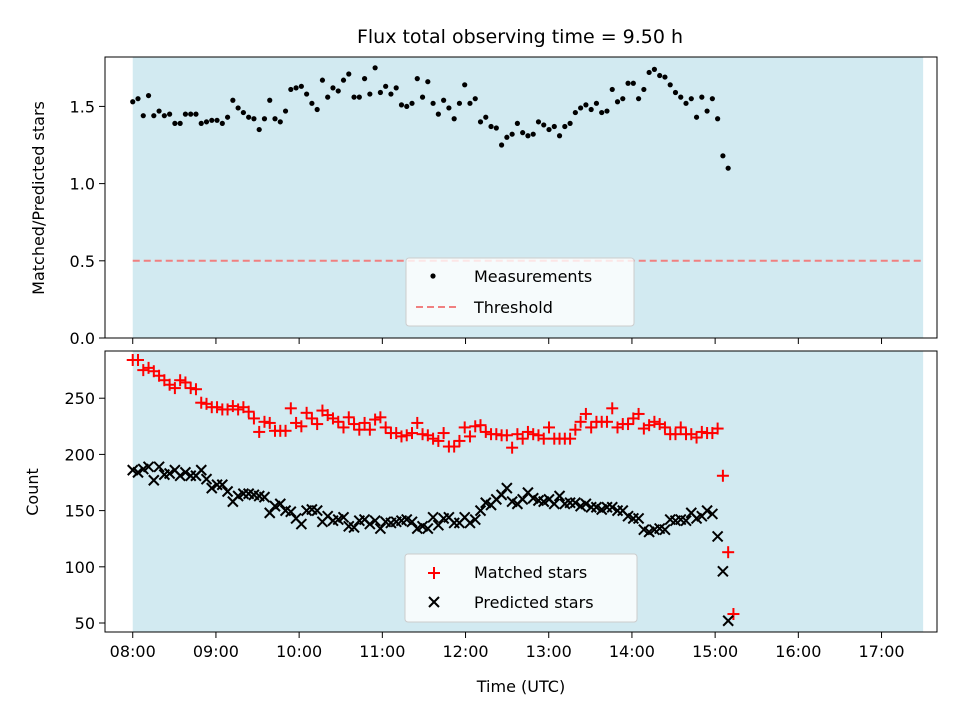 Image resolution: width=960 pixels, height=720 pixels. Describe the element at coordinates (520, 37) in the screenshot. I see `figure-title: Flux total observing time = 9.50 h` at that location.